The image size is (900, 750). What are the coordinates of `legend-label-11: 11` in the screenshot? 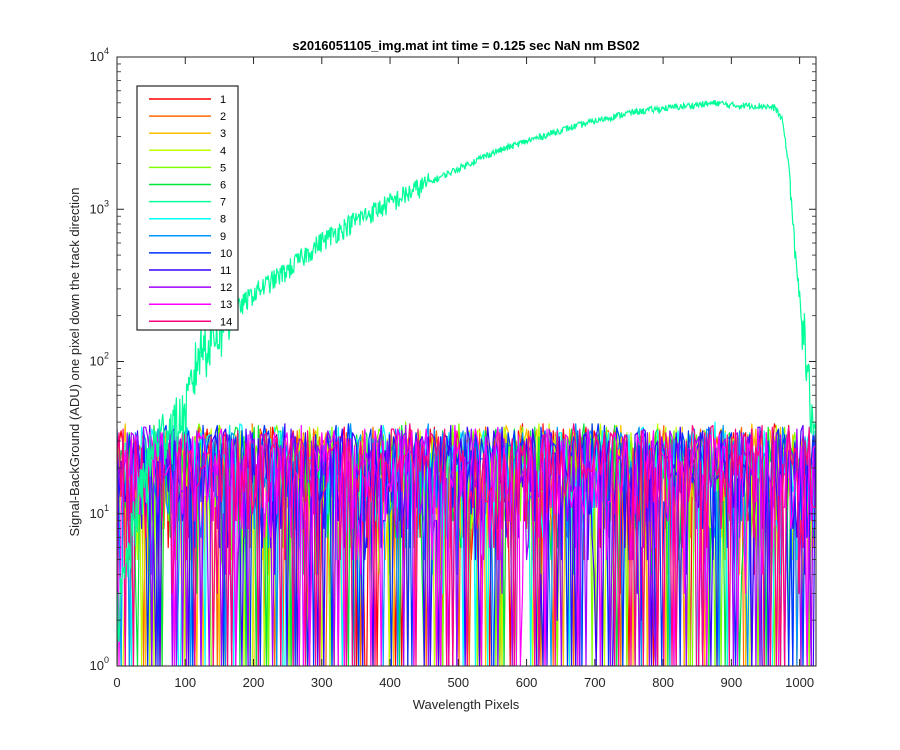 It's located at (225, 271).